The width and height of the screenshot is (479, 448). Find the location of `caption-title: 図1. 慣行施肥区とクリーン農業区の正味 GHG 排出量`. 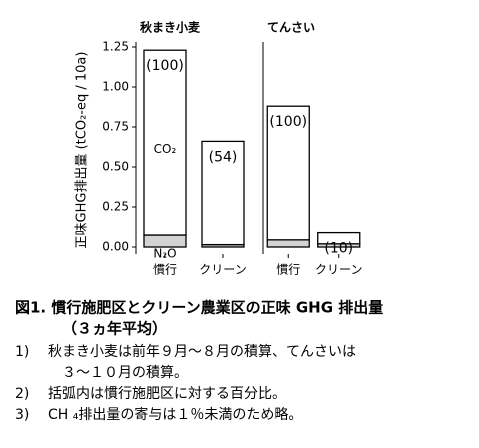

caption-title: 図1. 慣行施肥区とクリーン農業区の正味 GHG 排出量 is located at coordinates (199, 308).